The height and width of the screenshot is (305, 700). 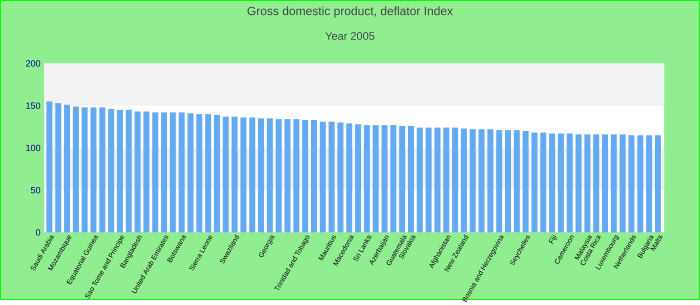 What do you see at coordinates (33, 63) in the screenshot?
I see `y-tick-label: 200` at bounding box center [33, 63].